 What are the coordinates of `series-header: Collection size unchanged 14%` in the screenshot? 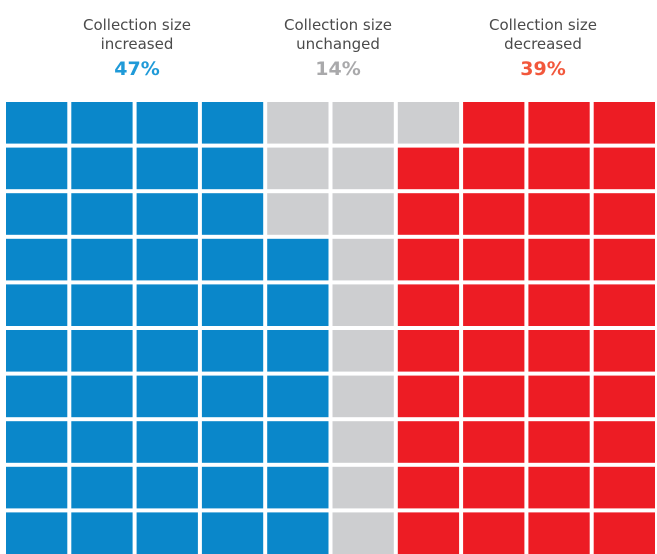 It's located at (338, 49).